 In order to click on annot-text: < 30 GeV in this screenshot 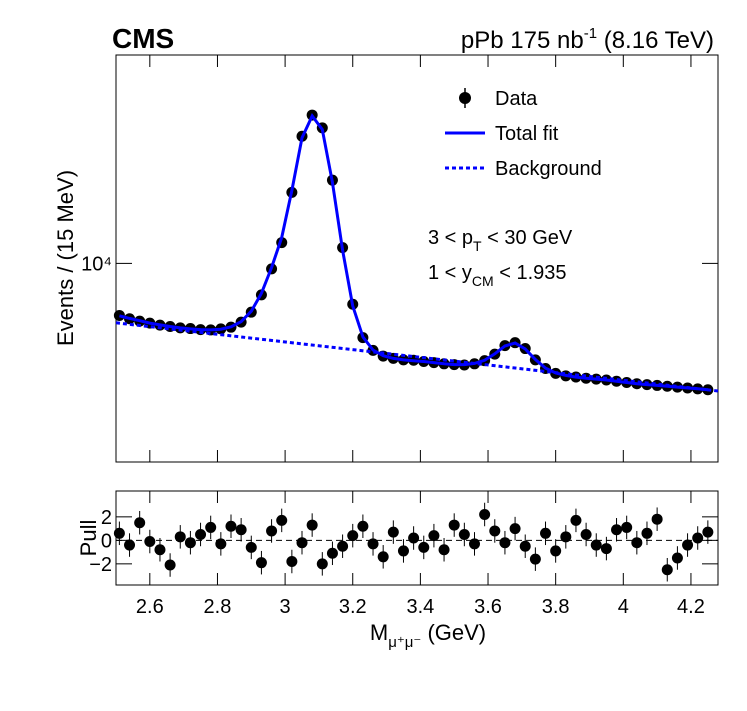, I will do `click(527, 238)`.